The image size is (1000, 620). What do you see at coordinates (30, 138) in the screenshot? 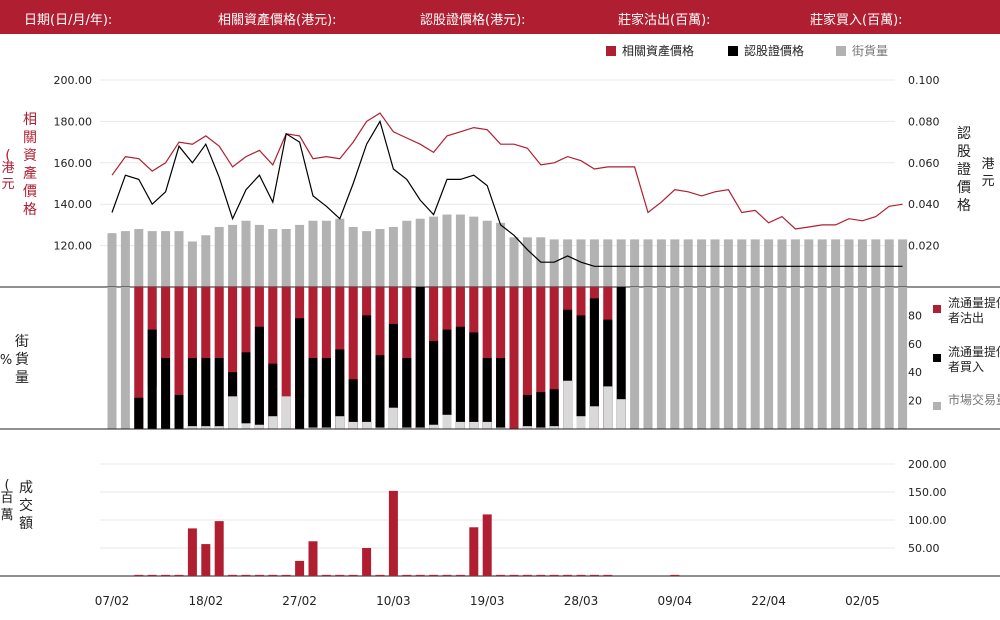
I see `left-axis-label-char: 關` at bounding box center [30, 138].